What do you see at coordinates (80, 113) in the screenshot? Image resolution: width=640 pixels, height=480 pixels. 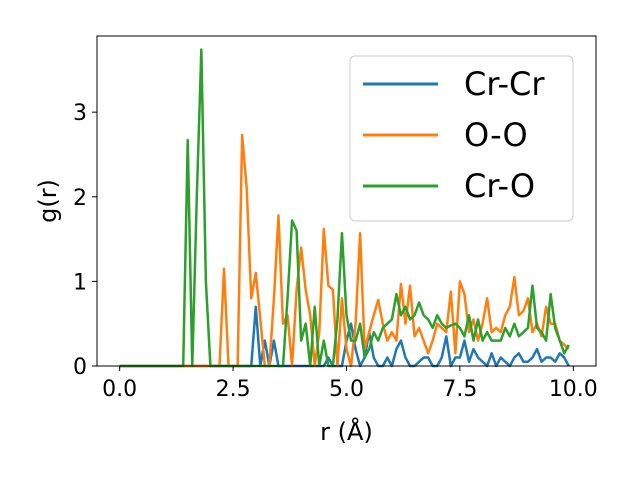 I see `y-tick-label: 3` at bounding box center [80, 113].